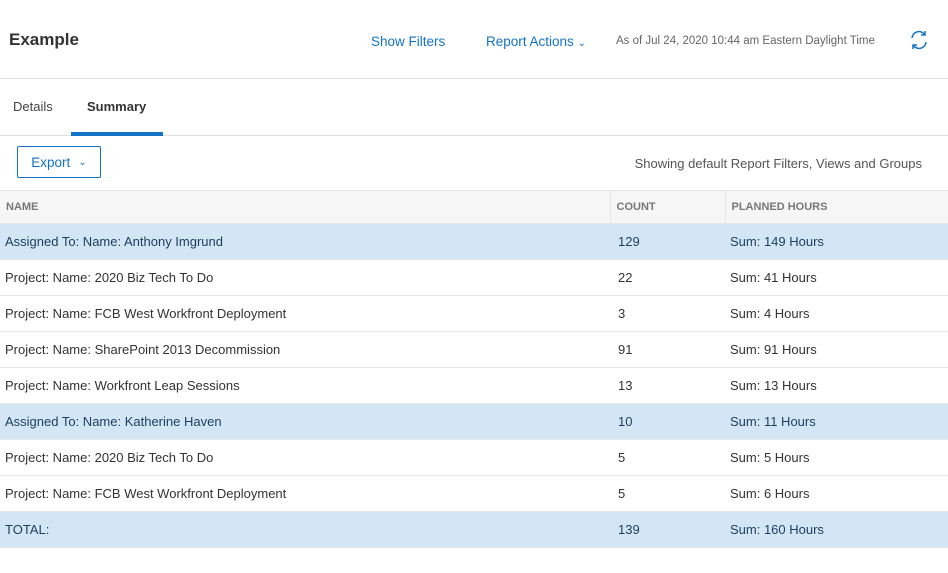 Image resolution: width=948 pixels, height=573 pixels. I want to click on cell-planned-hours: Sum: 5 Hours, so click(836, 457).